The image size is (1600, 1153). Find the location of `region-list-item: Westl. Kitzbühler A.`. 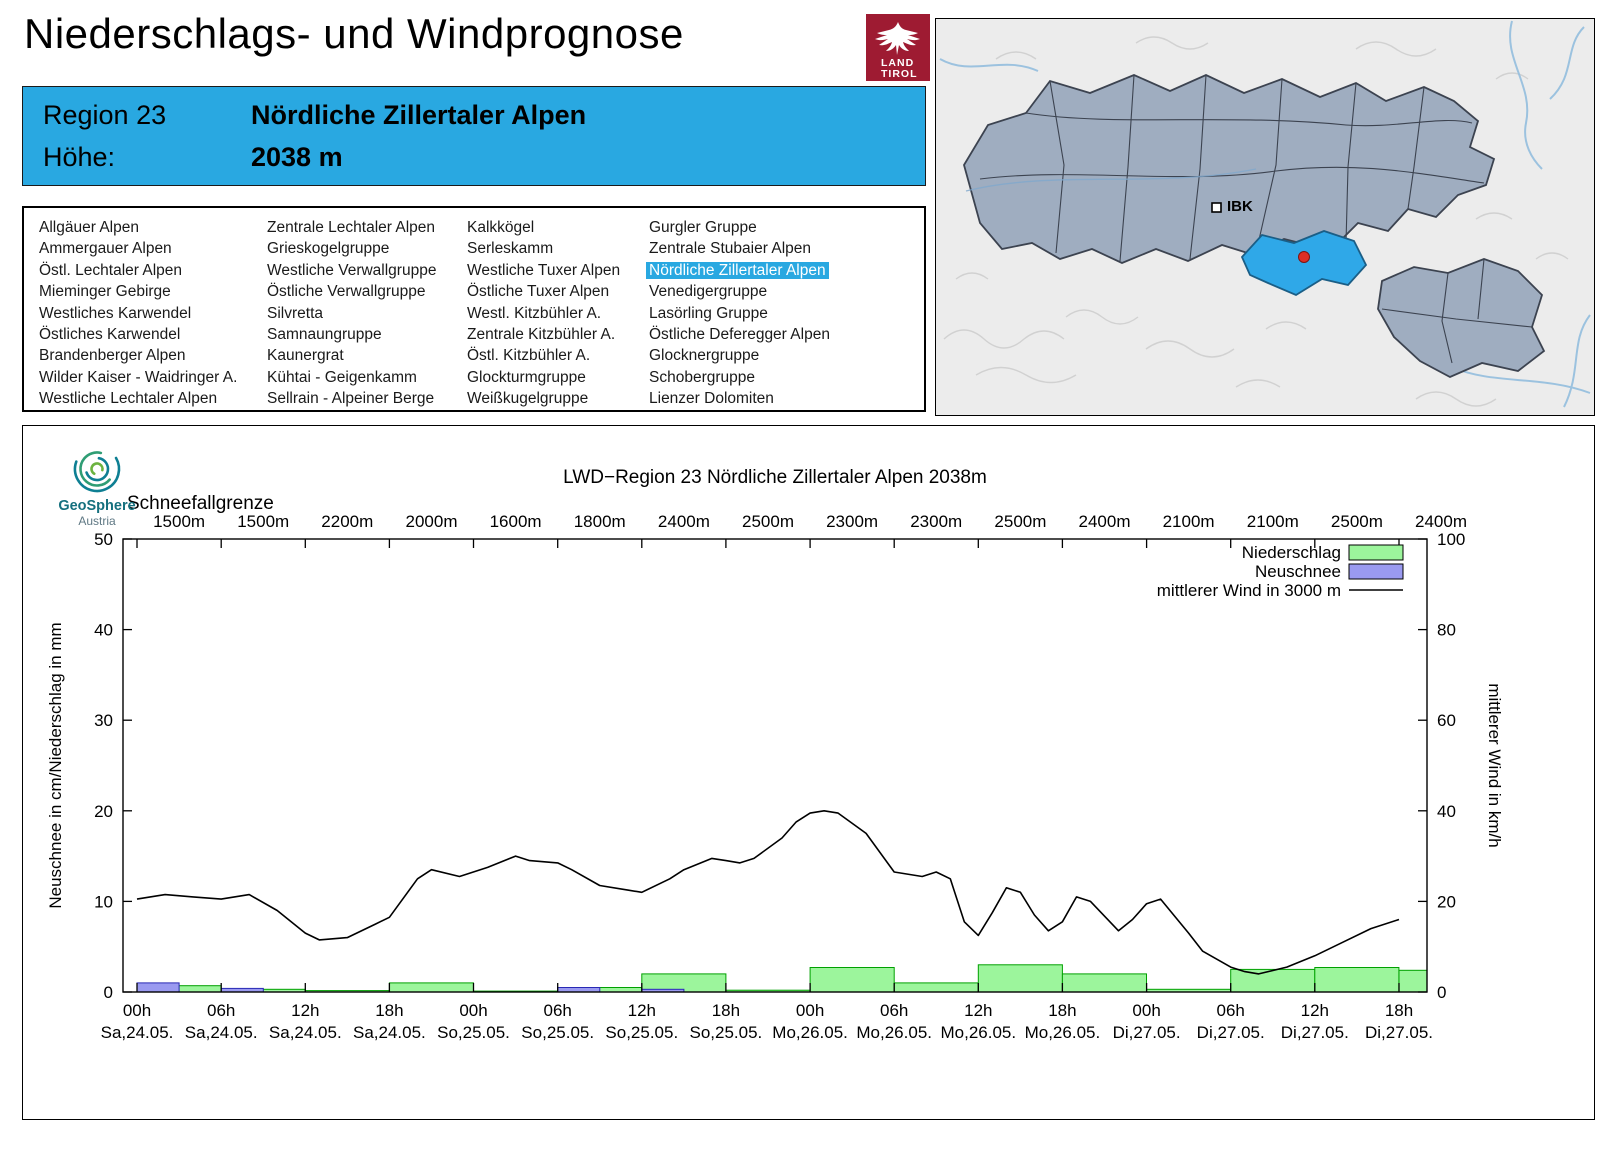

region-list-item: Westl. Kitzbühler A. is located at coordinates (534, 313).